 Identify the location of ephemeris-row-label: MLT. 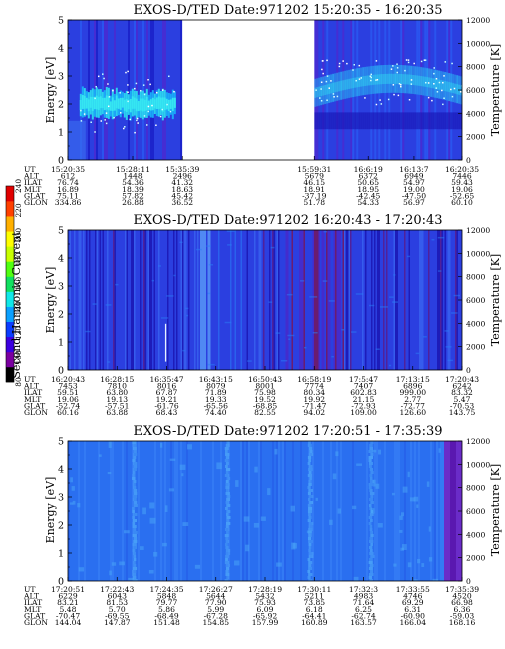
(32, 189).